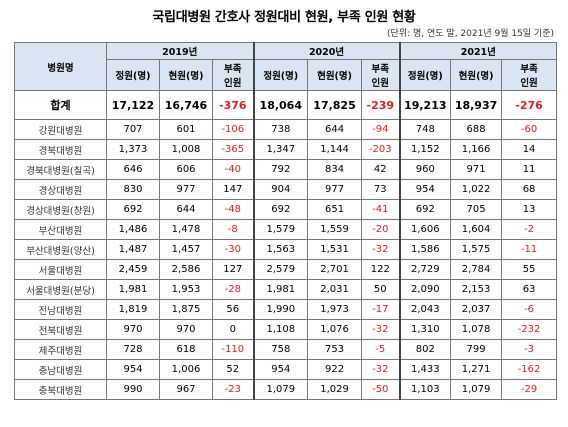 The width and height of the screenshot is (568, 427). I want to click on value-cell: 17,825, so click(335, 105).